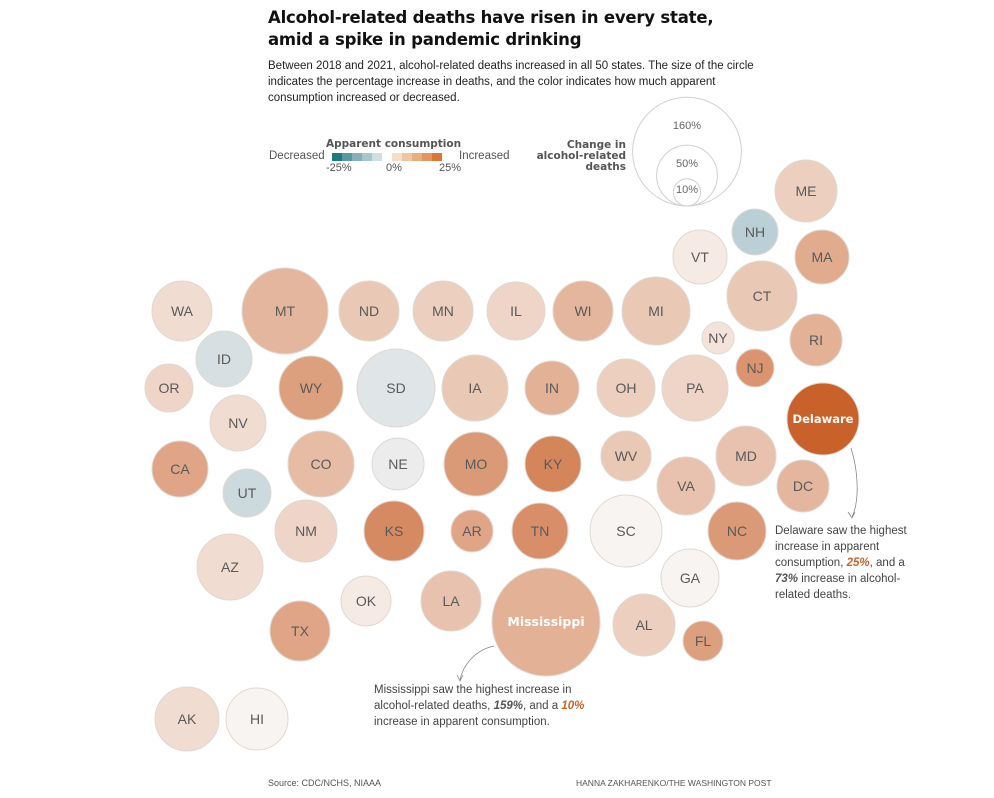 This screenshot has width=994, height=798. I want to click on state-bubble-sc: SC, so click(626, 531).